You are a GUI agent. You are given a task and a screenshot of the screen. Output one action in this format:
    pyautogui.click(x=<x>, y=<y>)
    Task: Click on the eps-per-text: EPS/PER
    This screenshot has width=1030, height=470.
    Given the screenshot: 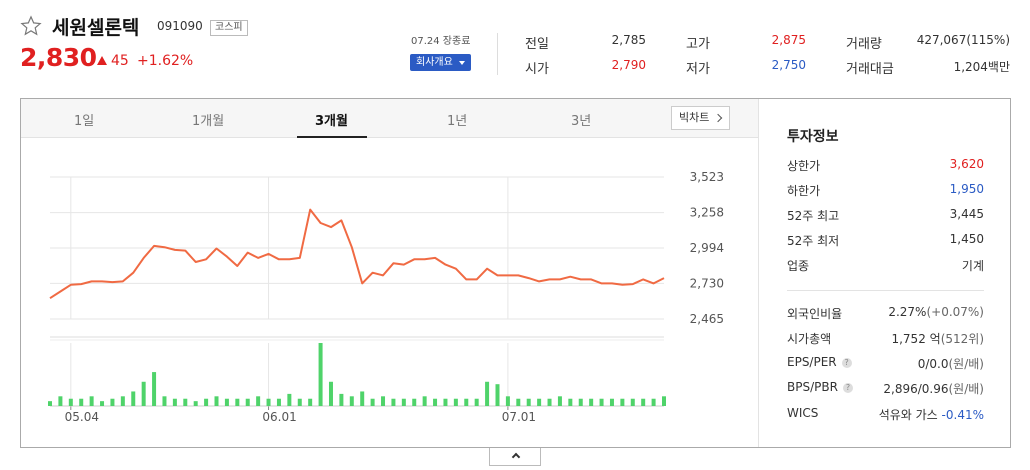 What is the action you would take?
    pyautogui.click(x=812, y=362)
    